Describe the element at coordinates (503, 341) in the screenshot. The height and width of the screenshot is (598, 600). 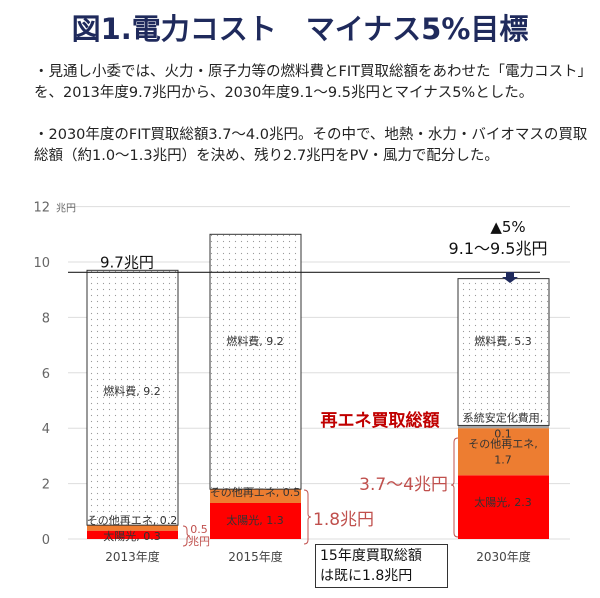
I see `data-label: 燃料費, 5.3` at that location.